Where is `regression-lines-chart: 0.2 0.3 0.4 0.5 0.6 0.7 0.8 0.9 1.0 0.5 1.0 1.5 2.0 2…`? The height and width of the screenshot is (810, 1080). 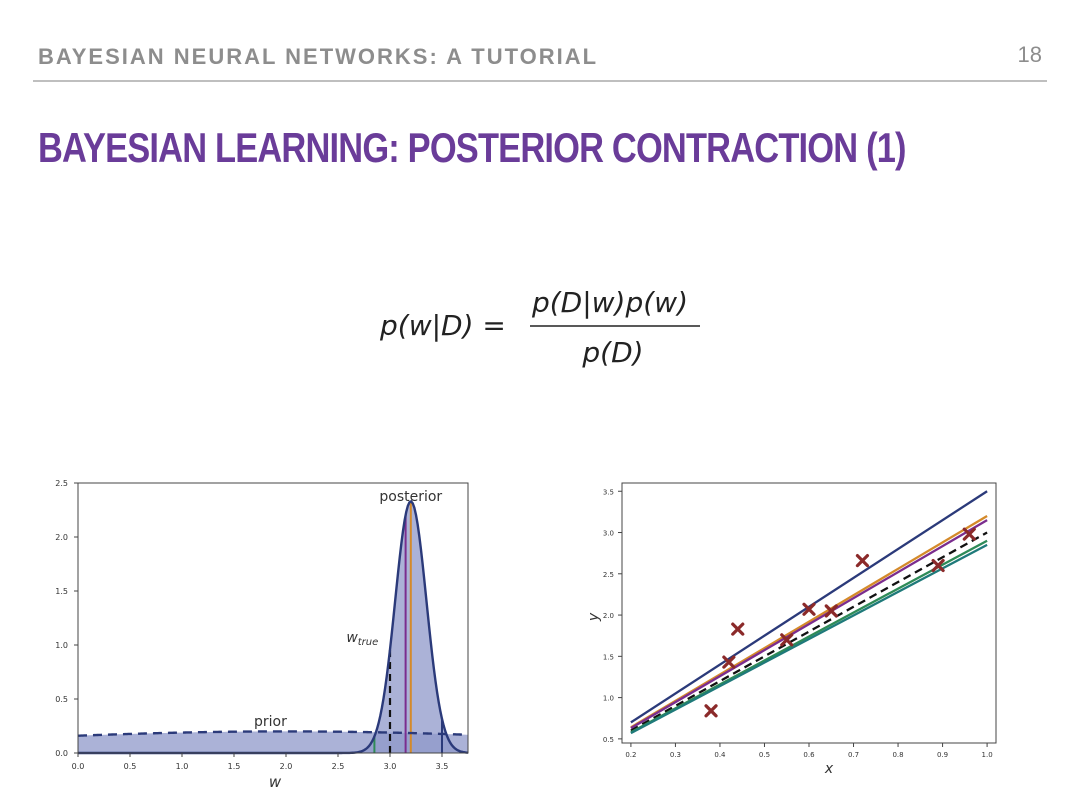 regression-lines-chart: 0.2 0.3 0.4 0.5 0.6 0.7 0.8 0.9 1.0 0.5 1.0 1.5 2.0 2… is located at coordinates (791, 629).